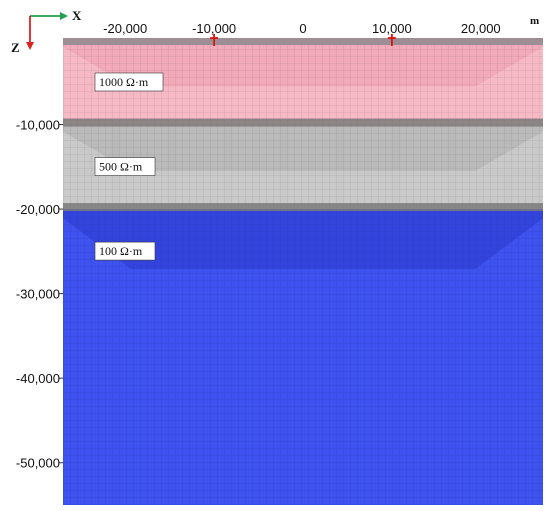 The width and height of the screenshot is (550, 511). Describe the element at coordinates (214, 28) in the screenshot. I see `x-tick-label: -10,000` at that location.